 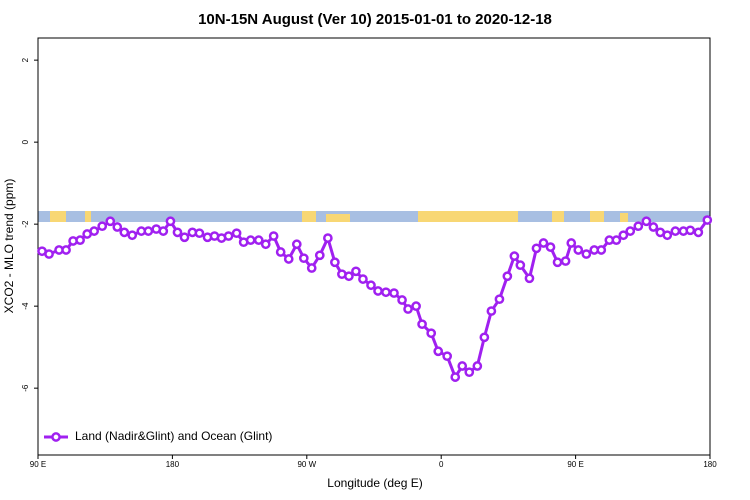 I want to click on x-axis-label: Longitude (deg E), so click(x=374, y=483).